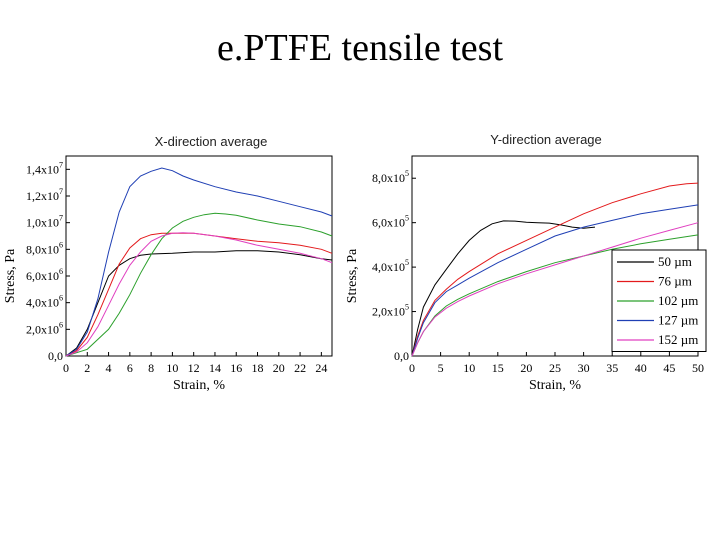  Describe the element at coordinates (641, 368) in the screenshot. I see `x-tick-label: 40` at that location.